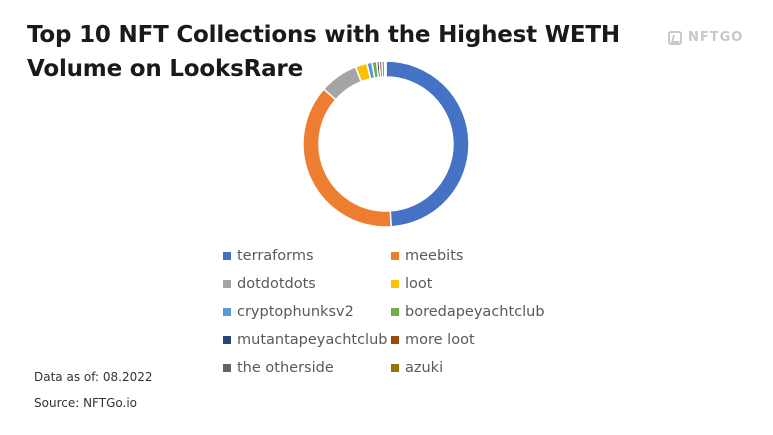 The image size is (773, 435). What do you see at coordinates (385, 69) in the screenshot?
I see `donut-slice-azuki` at bounding box center [385, 69].